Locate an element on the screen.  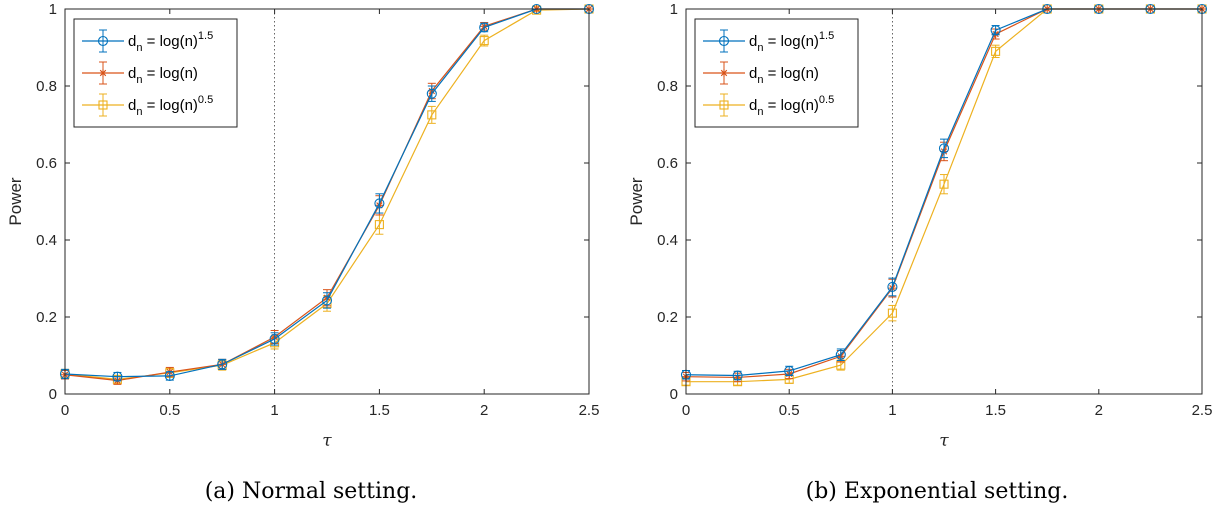
caption-a: (a) Normal setting. is located at coordinates (311, 491).